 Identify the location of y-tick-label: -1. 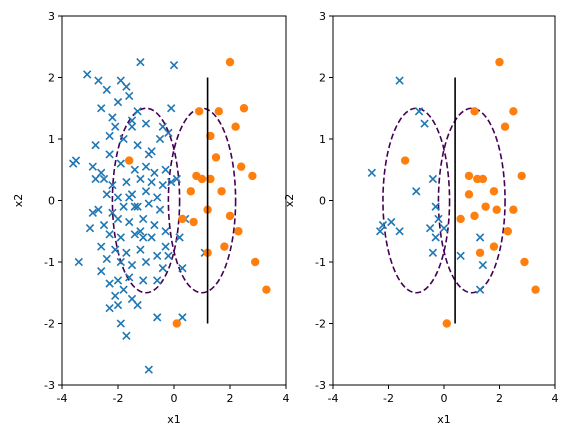
(49, 262).